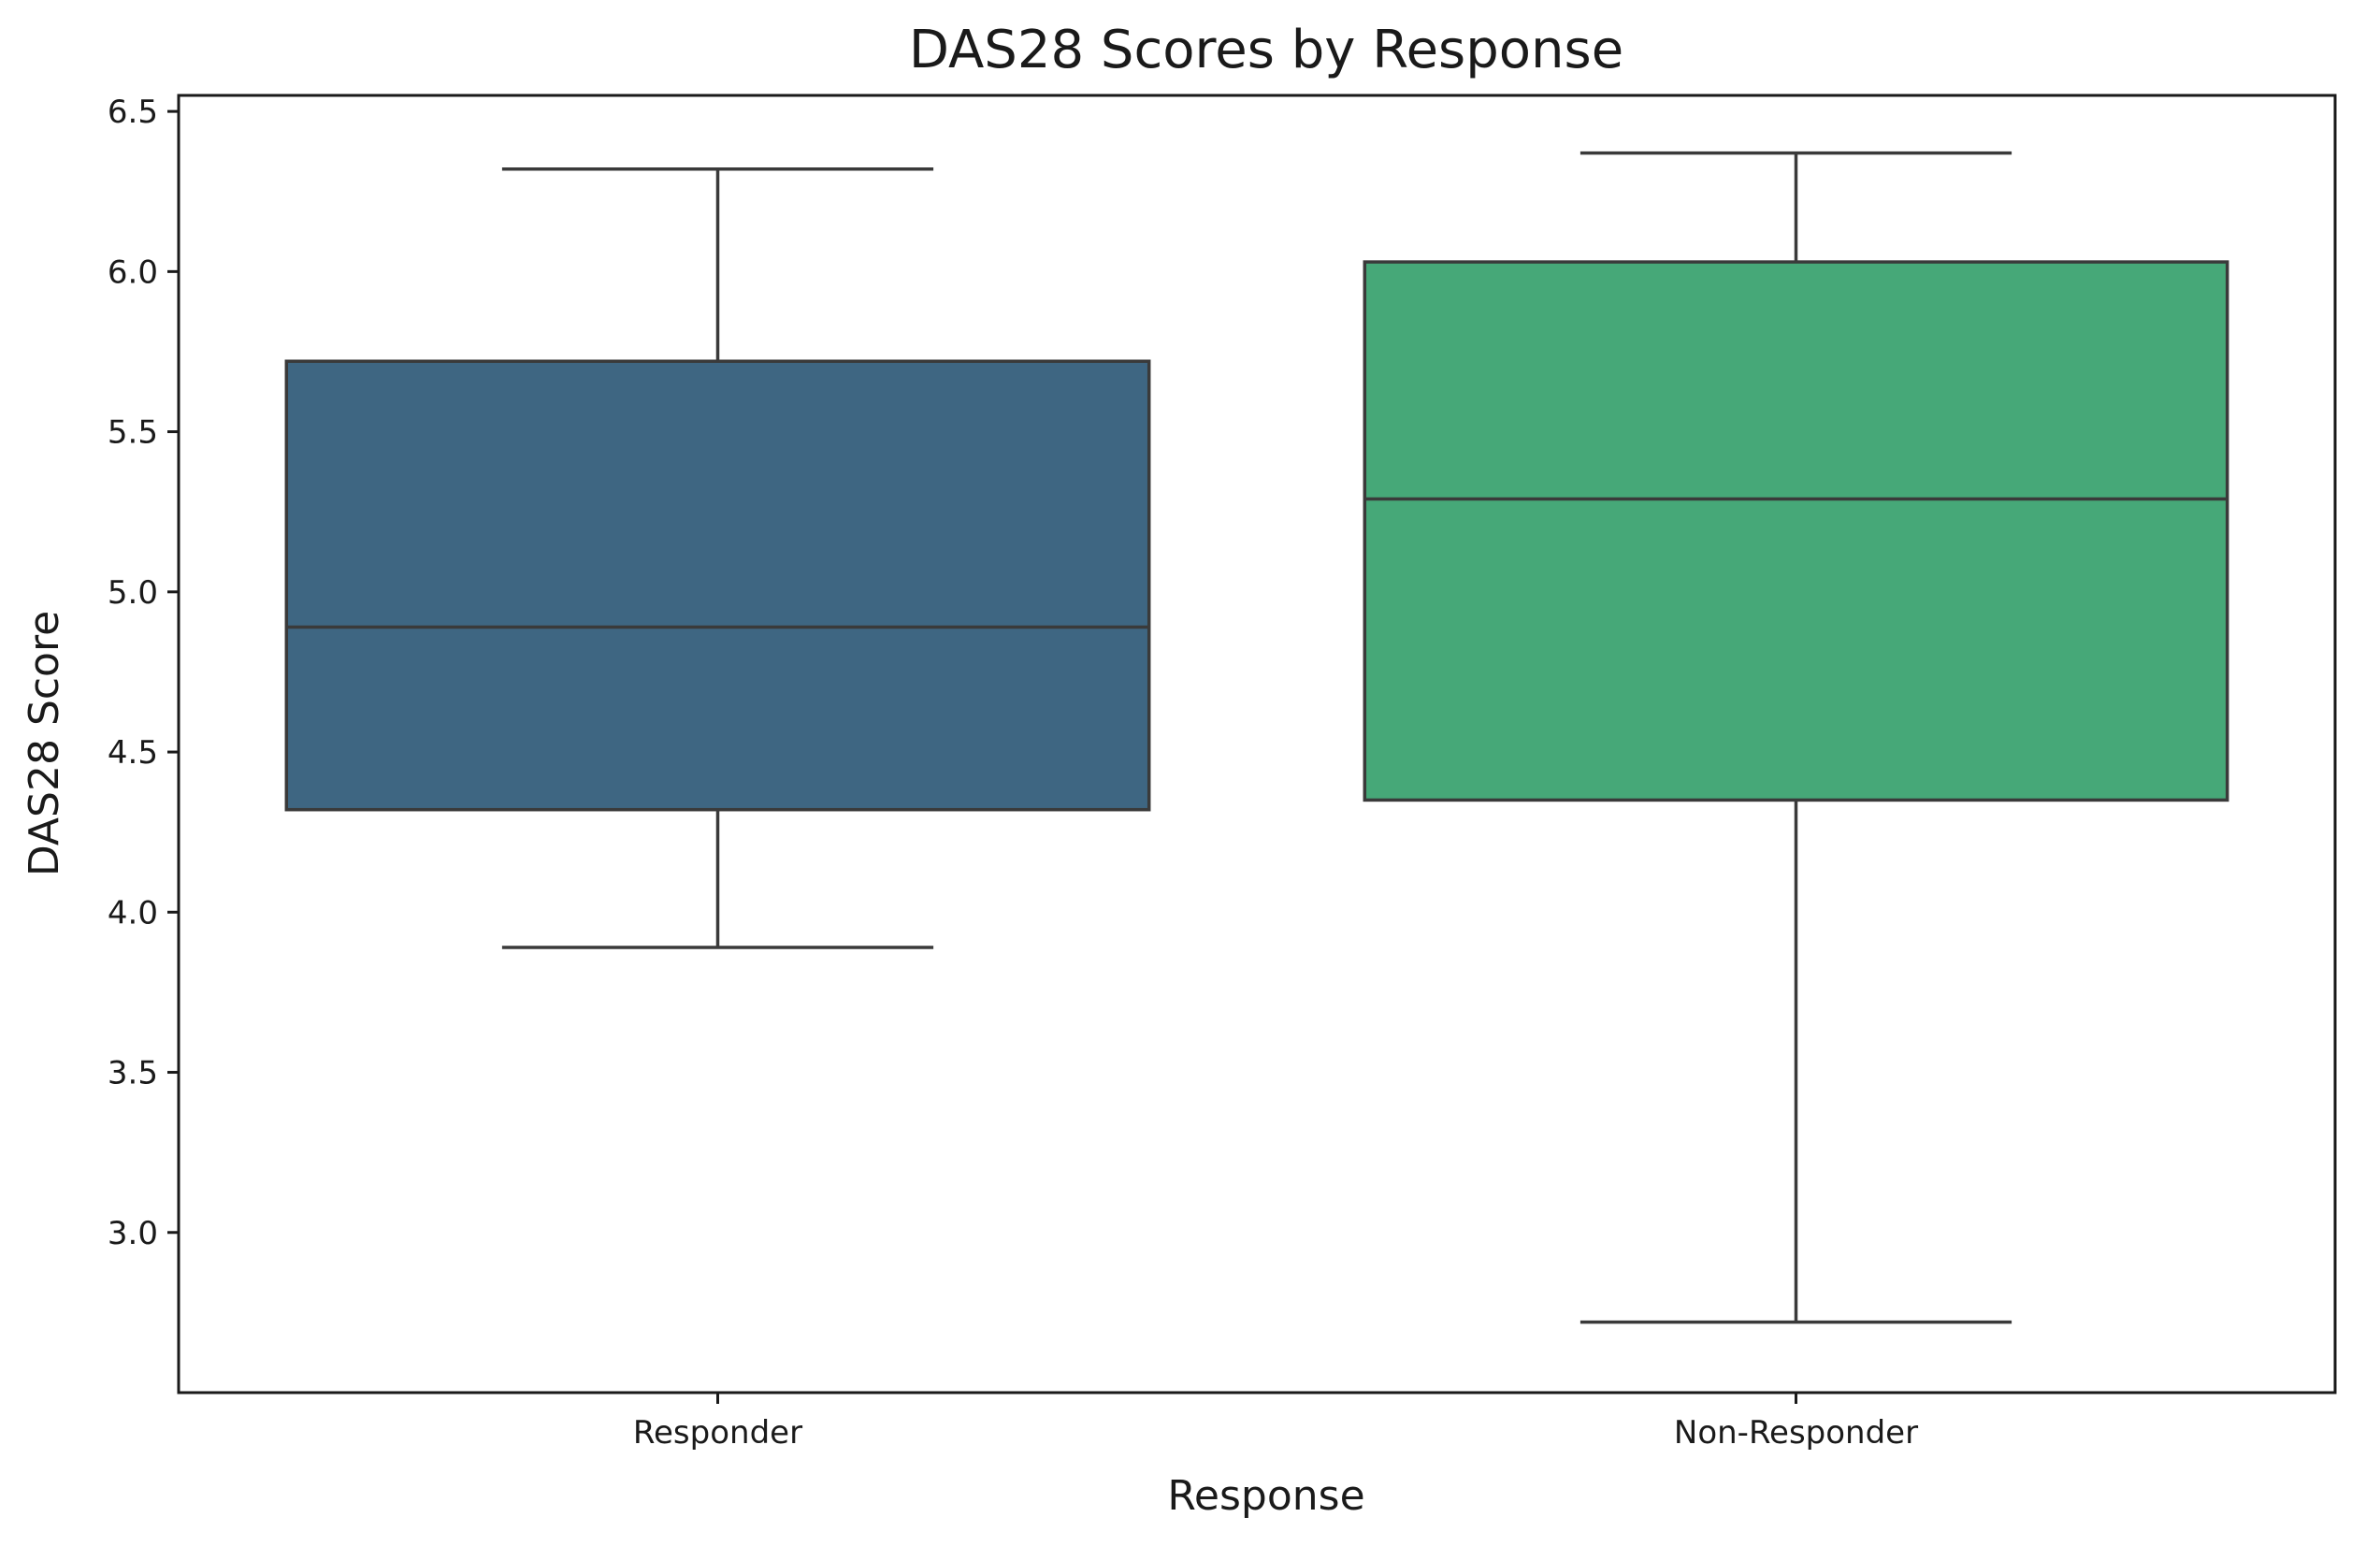 Image resolution: width=2380 pixels, height=1546 pixels. What do you see at coordinates (1796, 1433) in the screenshot?
I see `x-tick-label: Non-Responder` at bounding box center [1796, 1433].